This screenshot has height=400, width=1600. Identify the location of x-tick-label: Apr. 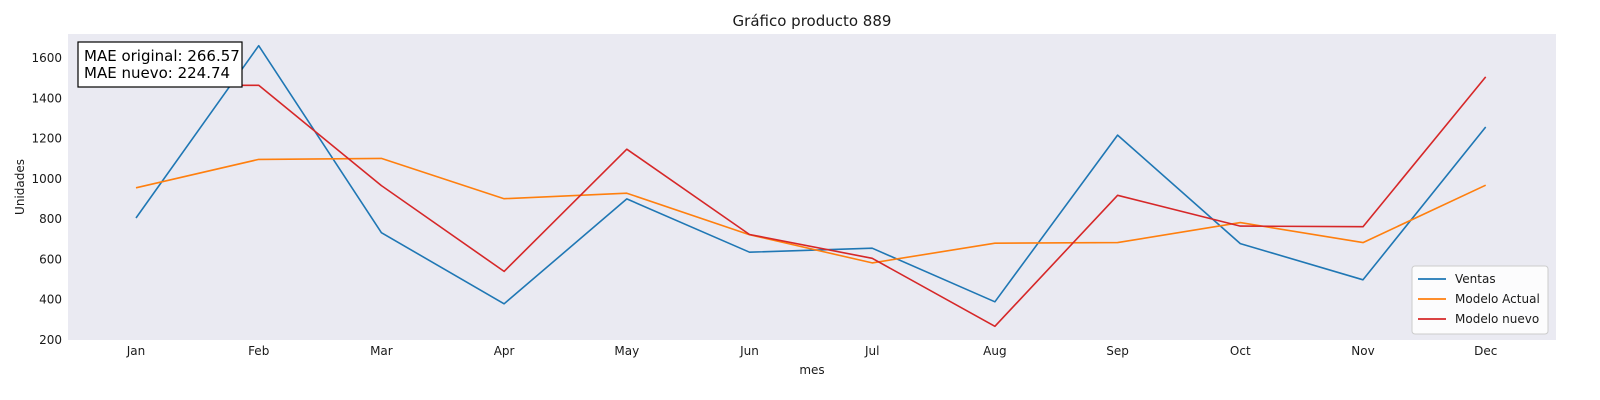
(504, 351).